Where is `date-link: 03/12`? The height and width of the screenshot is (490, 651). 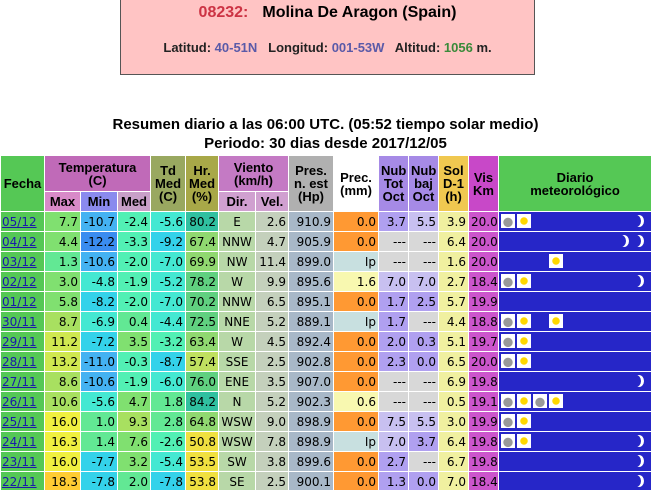 date-link: 03/12 is located at coordinates (19, 261).